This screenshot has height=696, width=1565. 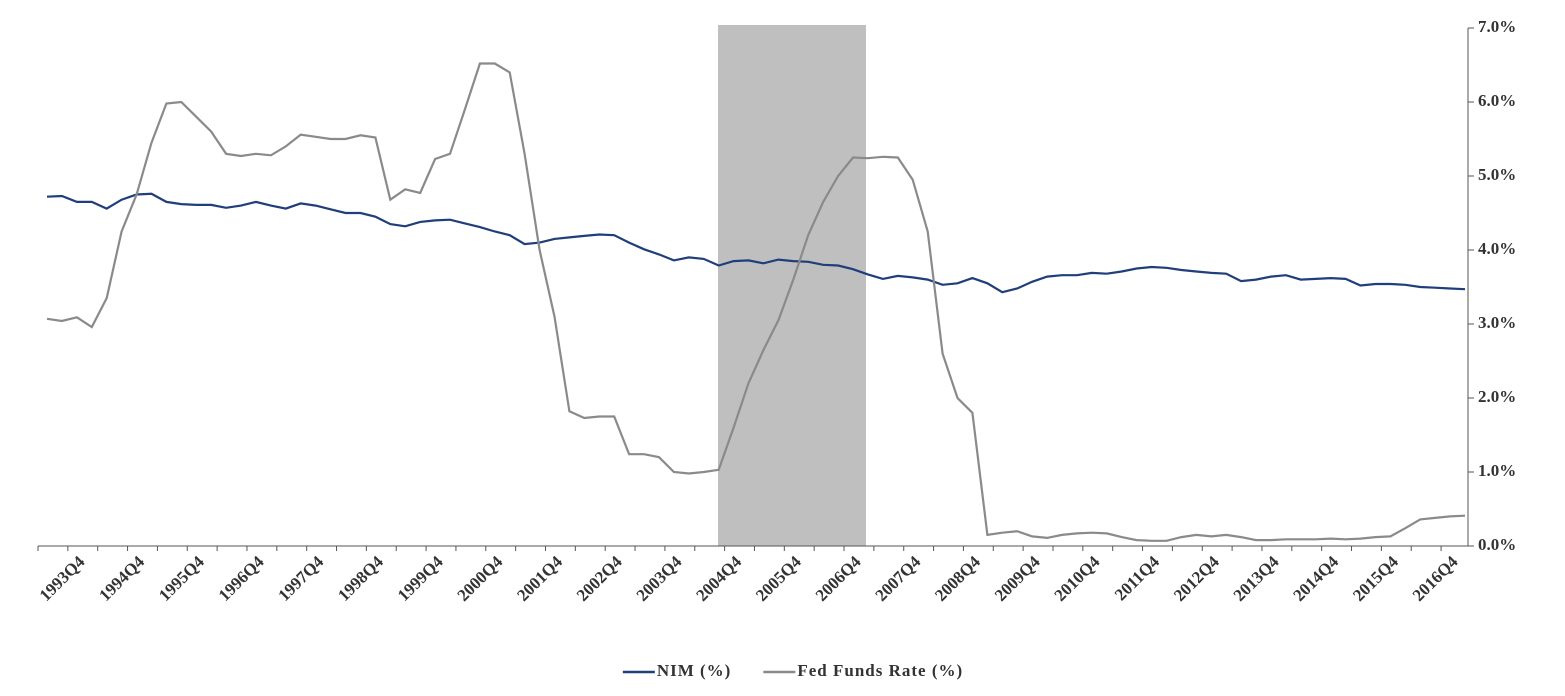 I want to click on y2-tick-label: 6.0%, so click(x=1497, y=100).